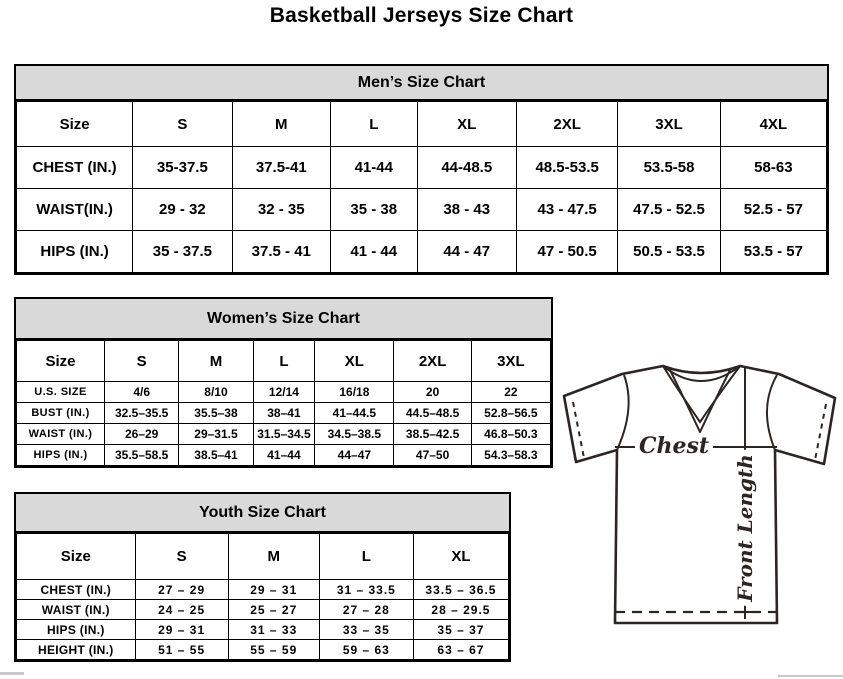  What do you see at coordinates (745, 528) in the screenshot?
I see `front-length-measure-label: Front Length` at bounding box center [745, 528].